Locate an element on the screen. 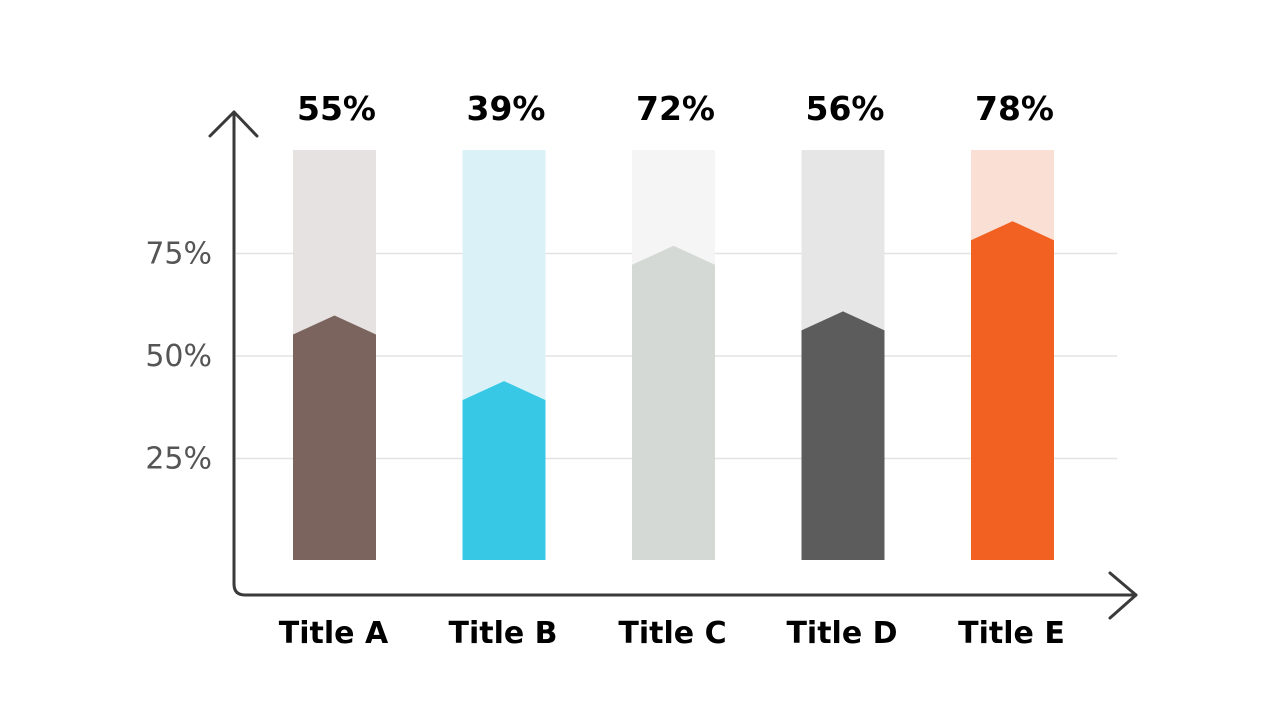 This screenshot has height=720, width=1280. category-label: Title B is located at coordinates (502, 633).